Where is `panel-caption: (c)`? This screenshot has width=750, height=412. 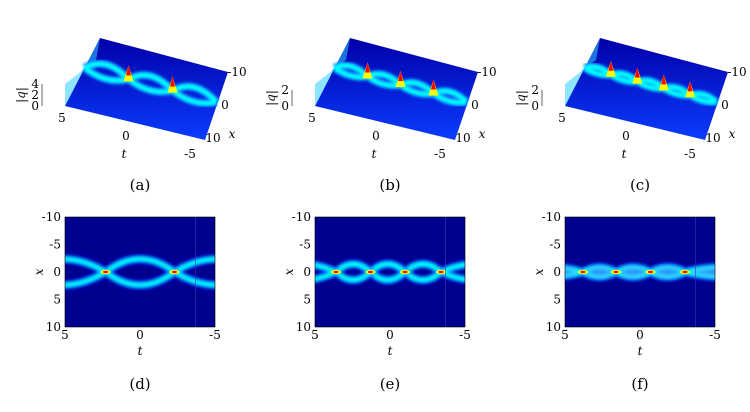 panel-caption: (c) is located at coordinates (640, 185).